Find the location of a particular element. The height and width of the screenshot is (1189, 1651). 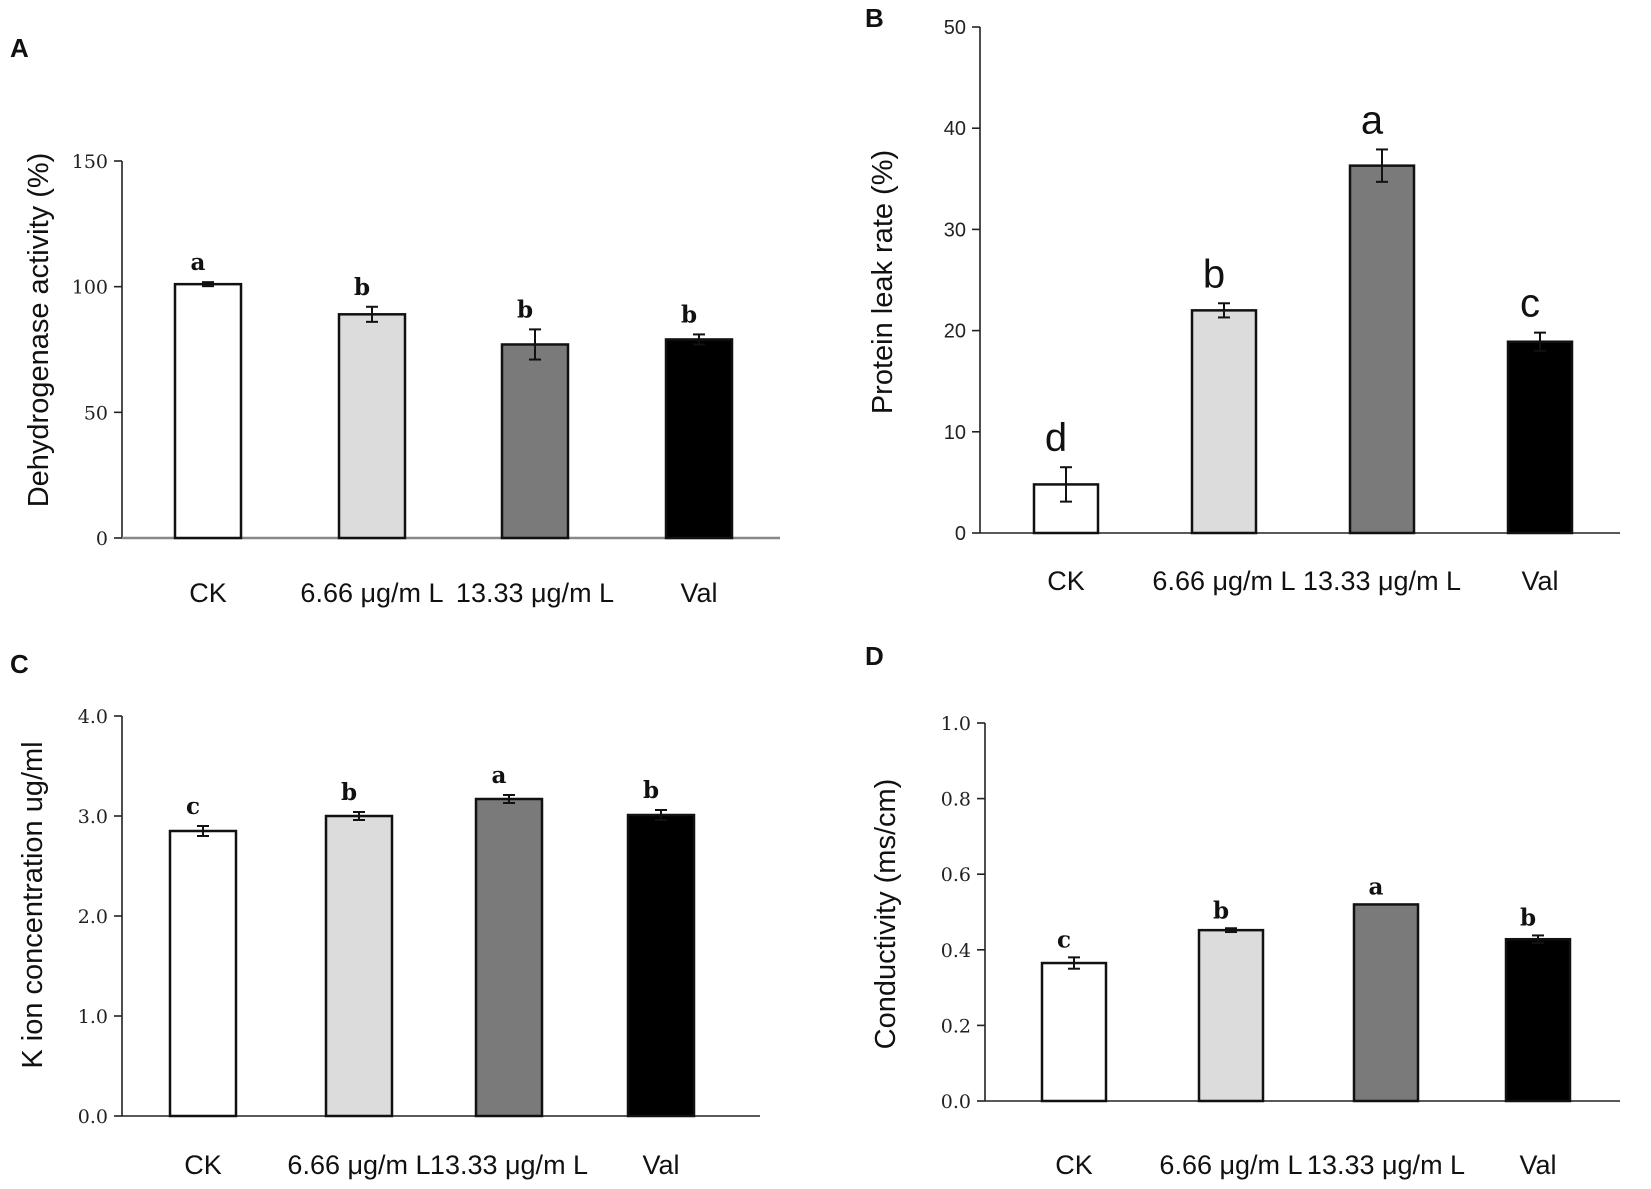

y-axis-label: K ion concentration ug/ml is located at coordinates (33, 904).